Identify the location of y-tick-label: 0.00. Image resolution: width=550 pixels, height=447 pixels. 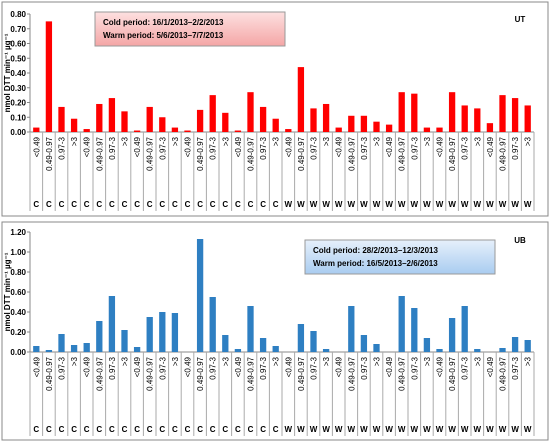
(18, 352).